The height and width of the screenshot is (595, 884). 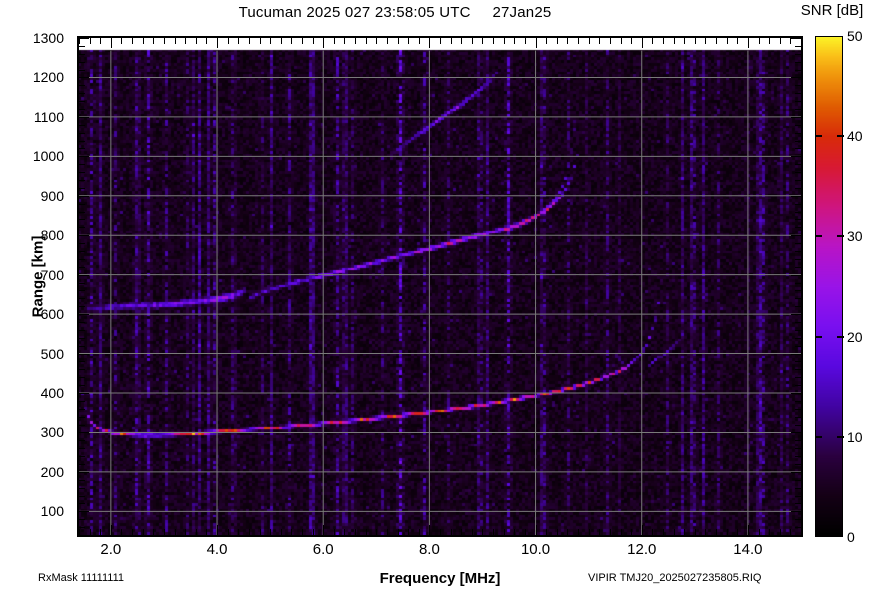 What do you see at coordinates (748, 549) in the screenshot?
I see `x-tick-label-14.0: 14.0` at bounding box center [748, 549].